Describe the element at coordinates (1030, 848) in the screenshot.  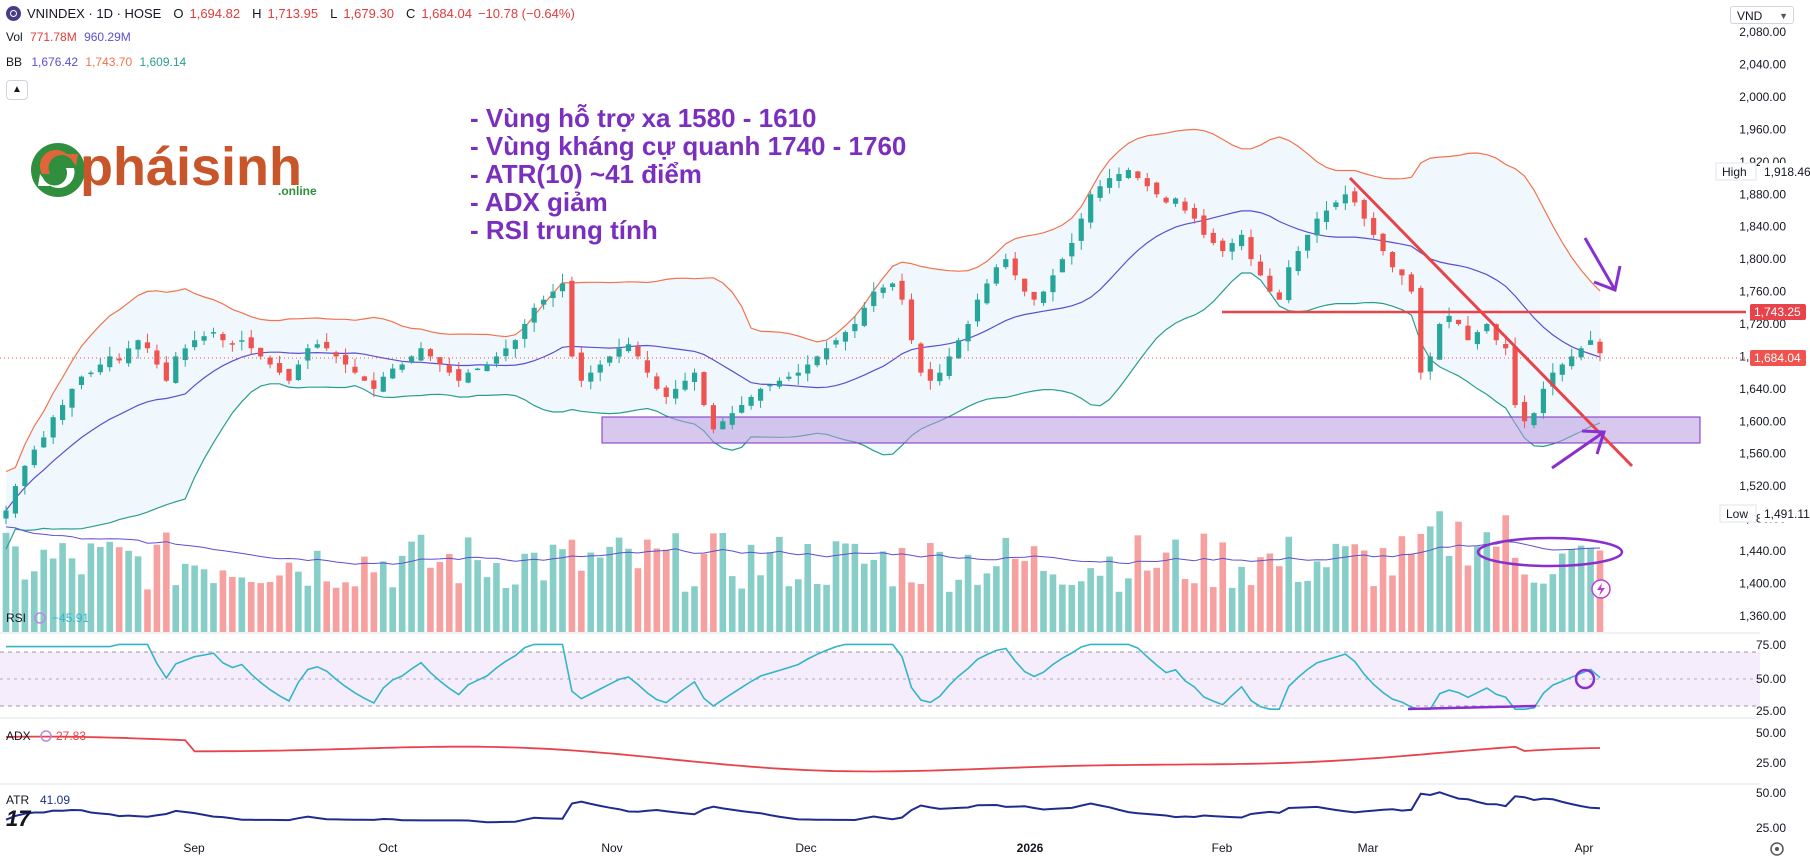
I see `time-tick: 2026` at that location.